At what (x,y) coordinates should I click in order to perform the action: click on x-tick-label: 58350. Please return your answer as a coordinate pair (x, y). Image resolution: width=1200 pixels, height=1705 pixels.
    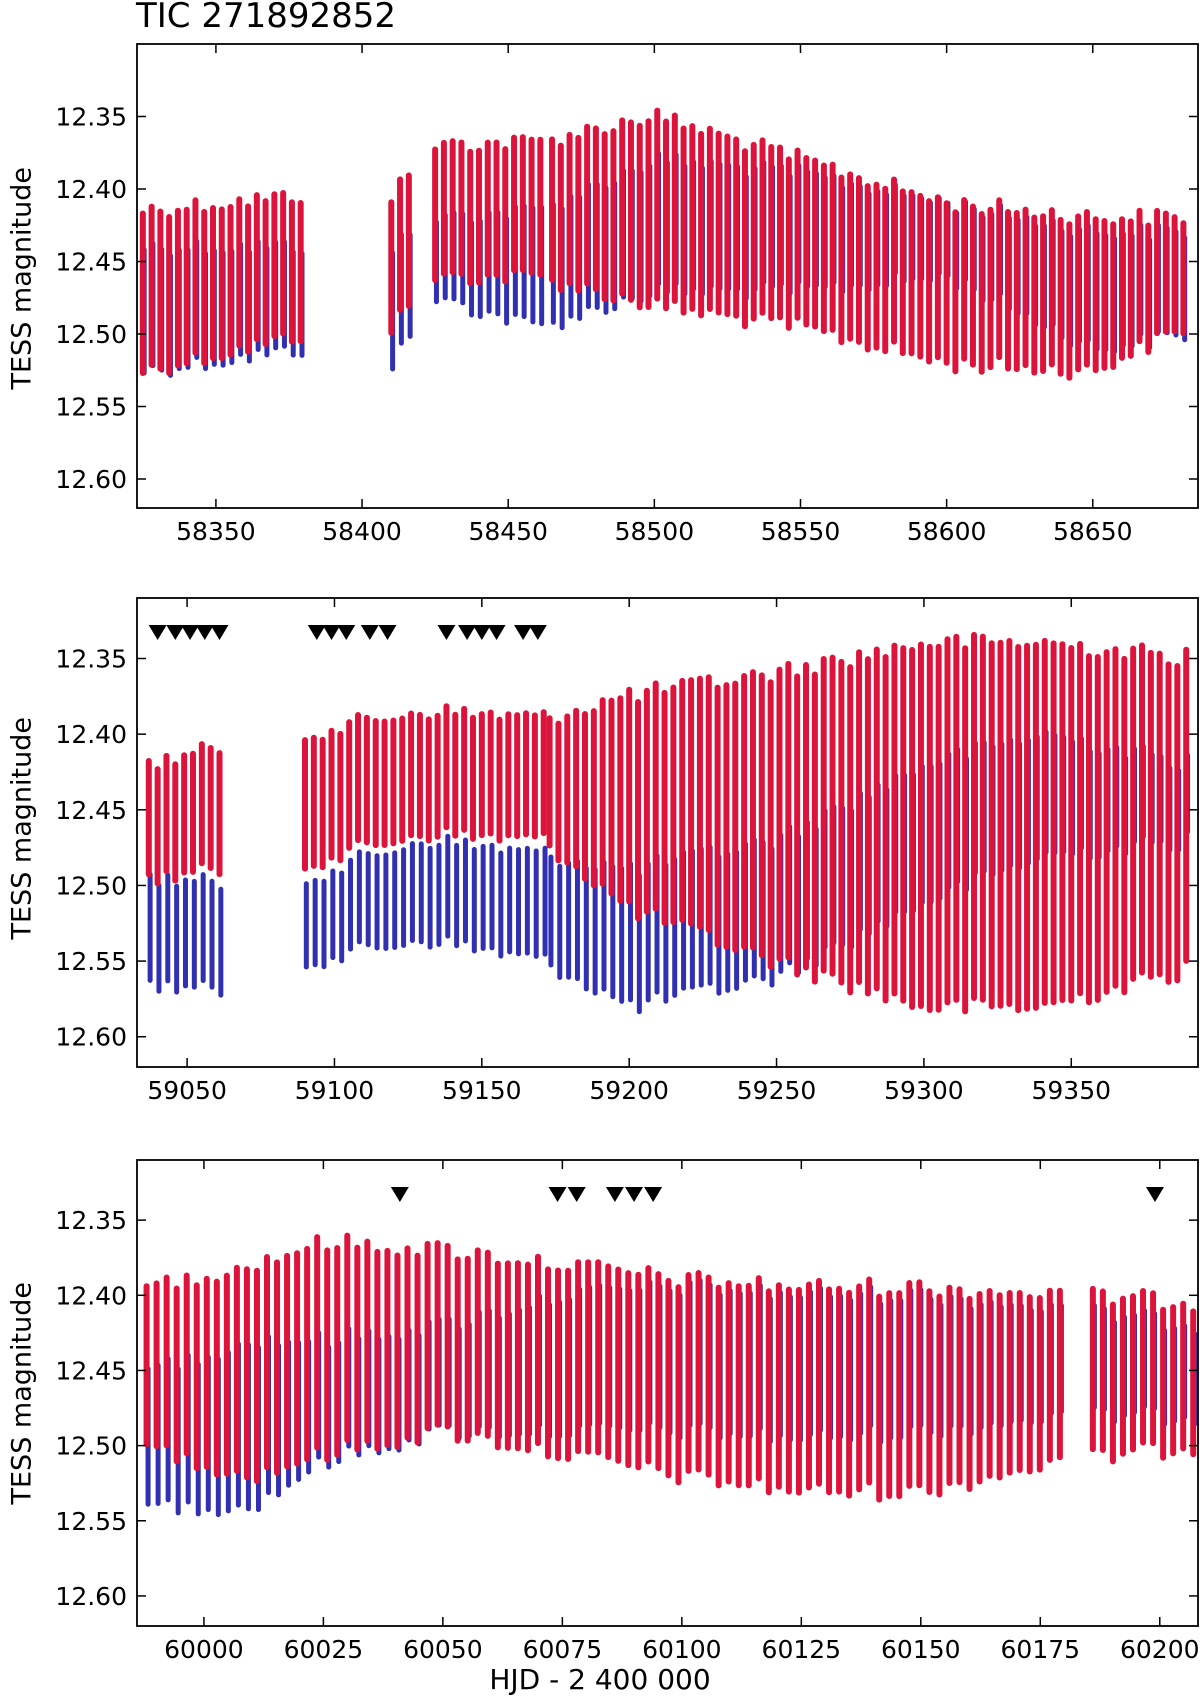
    Looking at the image, I should click on (216, 531).